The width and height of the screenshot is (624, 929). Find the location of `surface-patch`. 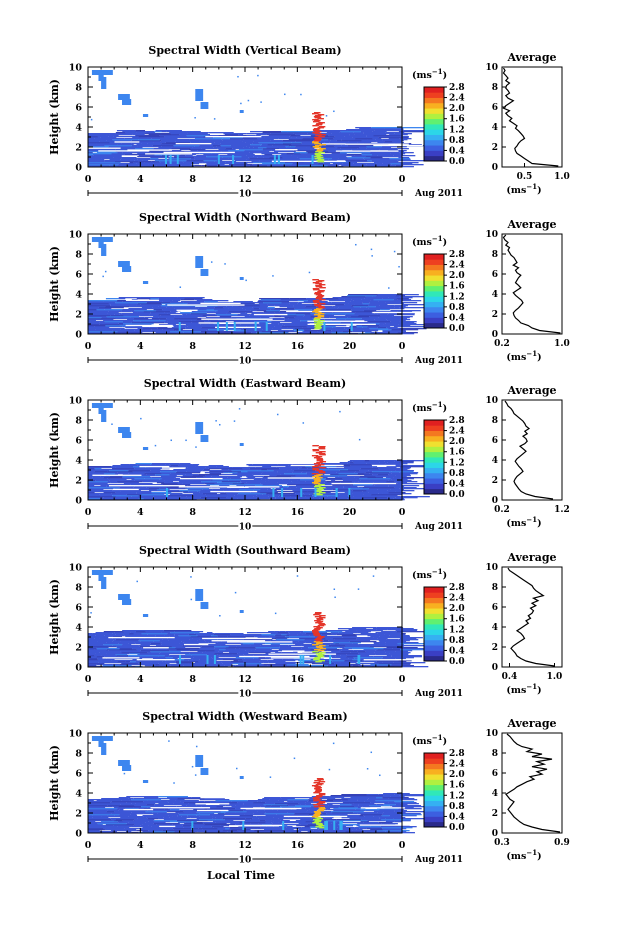

surface-patch is located at coordinates (301, 492).